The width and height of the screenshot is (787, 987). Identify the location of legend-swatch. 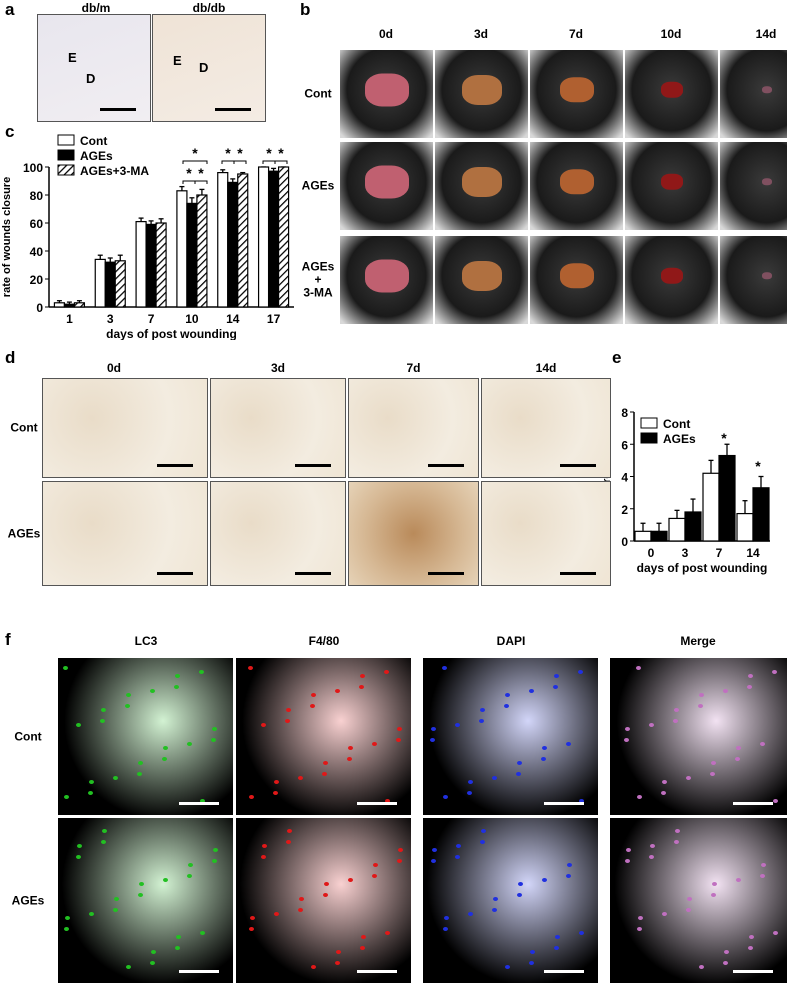
(66, 170).